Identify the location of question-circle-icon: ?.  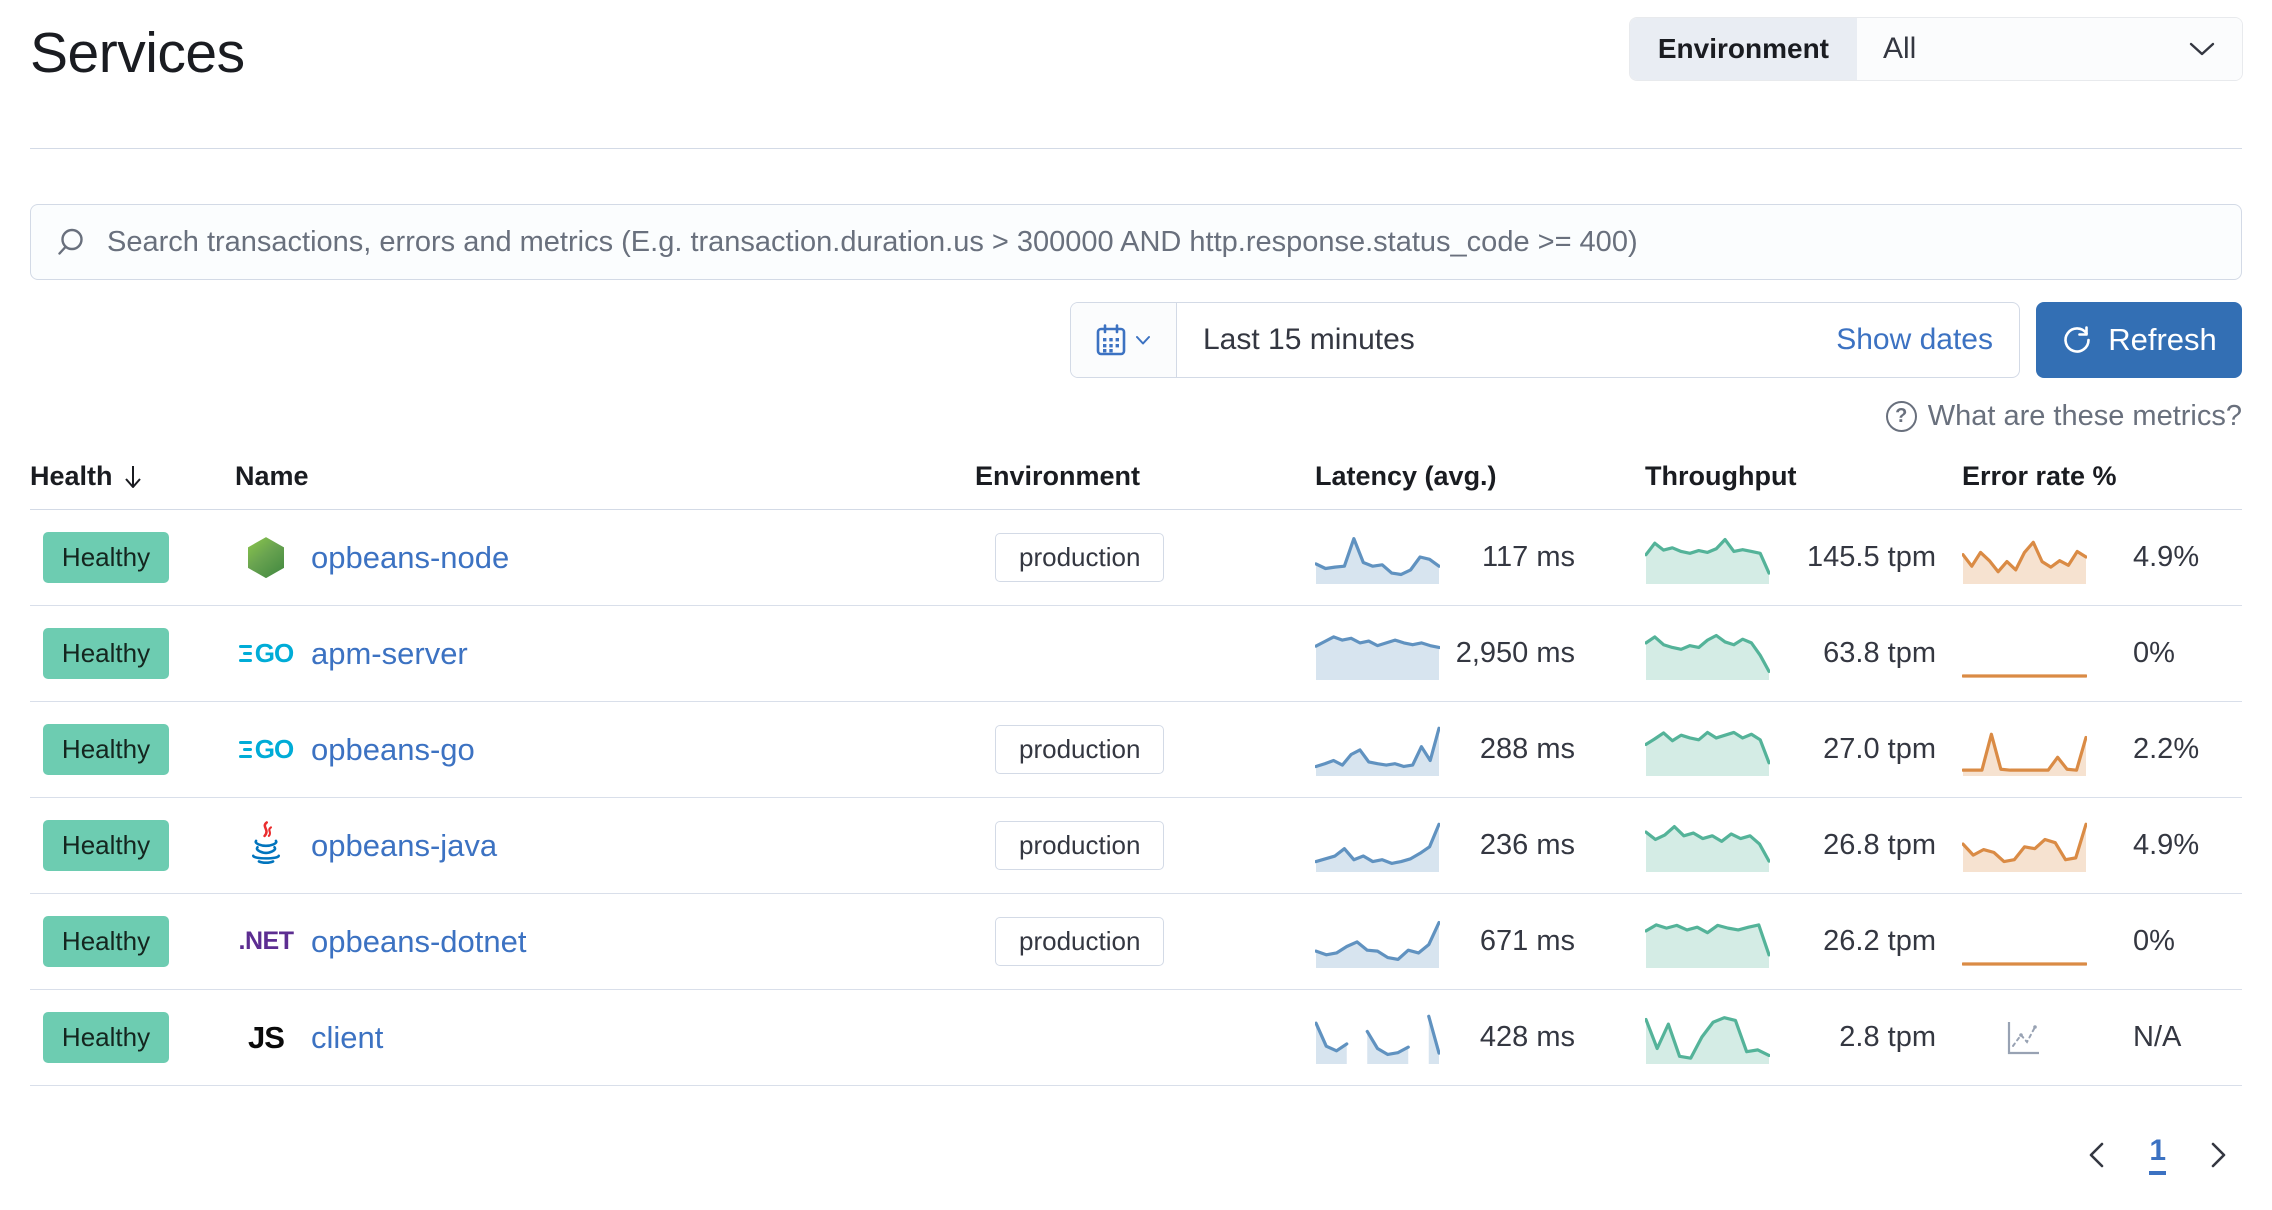
(1901, 417).